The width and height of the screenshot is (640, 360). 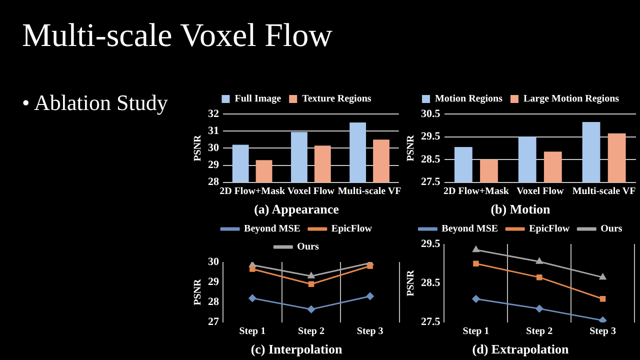 What do you see at coordinates (213, 130) in the screenshot?
I see `y-tick-label: 31` at bounding box center [213, 130].